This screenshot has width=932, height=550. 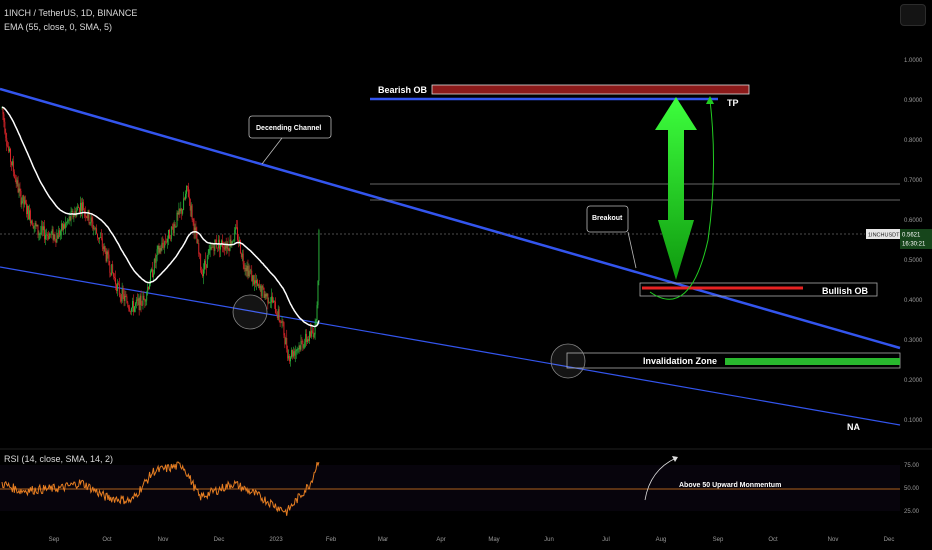 I want to click on rsi-axis: 75.00 50.00 25.00, so click(x=912, y=489).